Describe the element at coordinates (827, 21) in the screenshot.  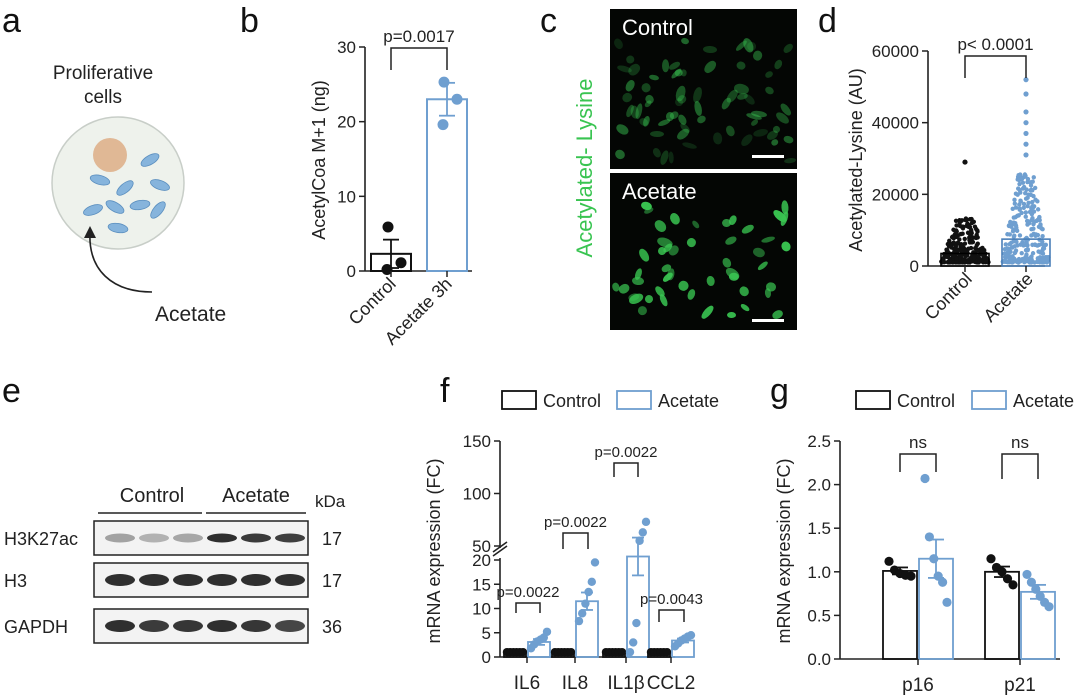
I see `panel-letter-d: d` at that location.